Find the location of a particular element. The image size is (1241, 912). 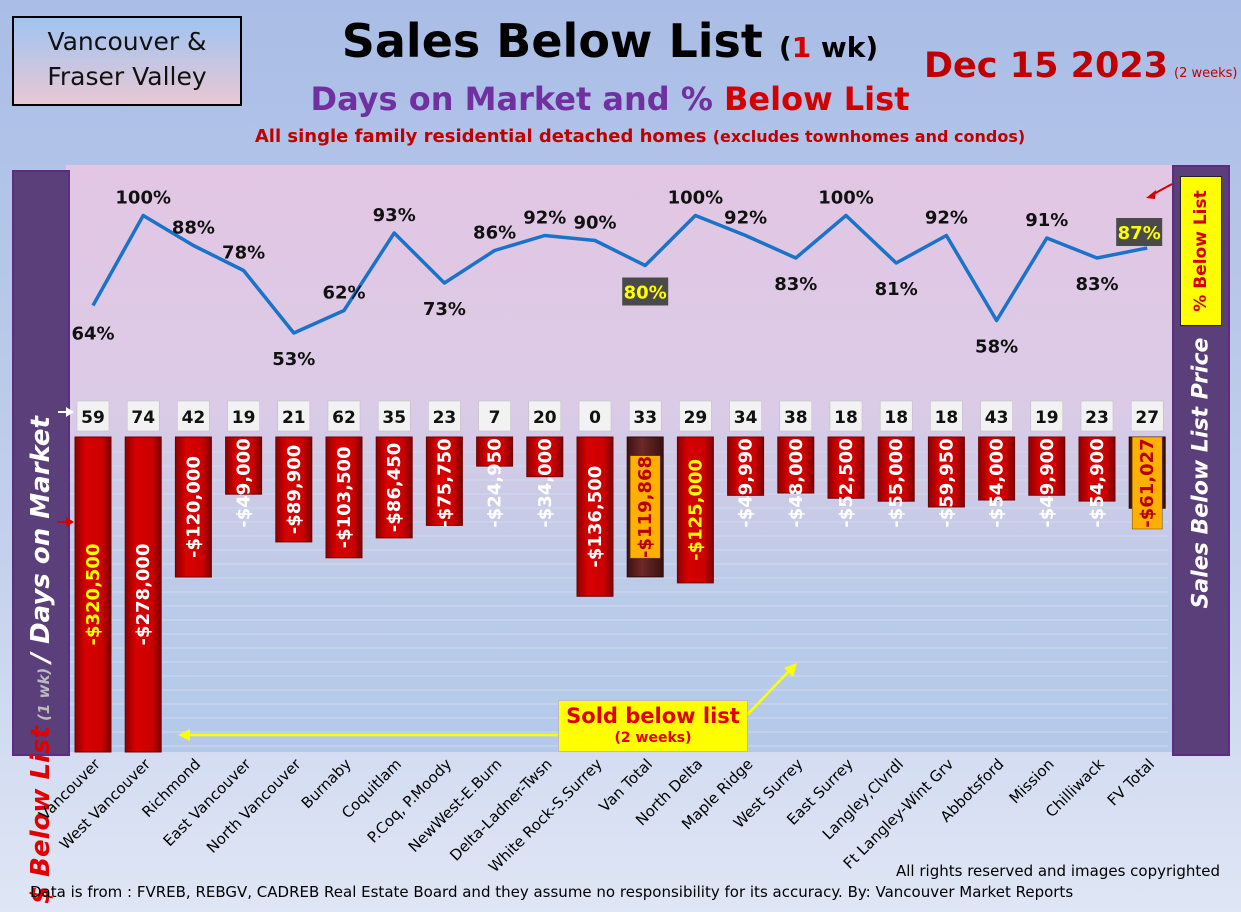

pct-label: 58% is located at coordinates (996, 347).